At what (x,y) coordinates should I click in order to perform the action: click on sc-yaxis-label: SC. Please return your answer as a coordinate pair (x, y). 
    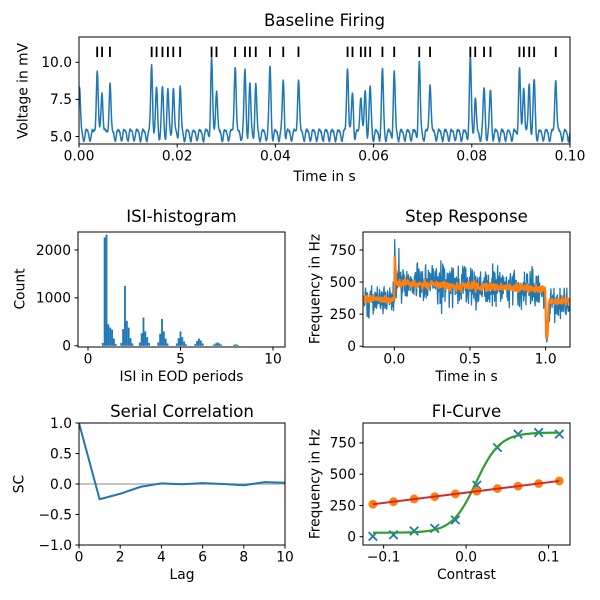
    Looking at the image, I should click on (19, 484).